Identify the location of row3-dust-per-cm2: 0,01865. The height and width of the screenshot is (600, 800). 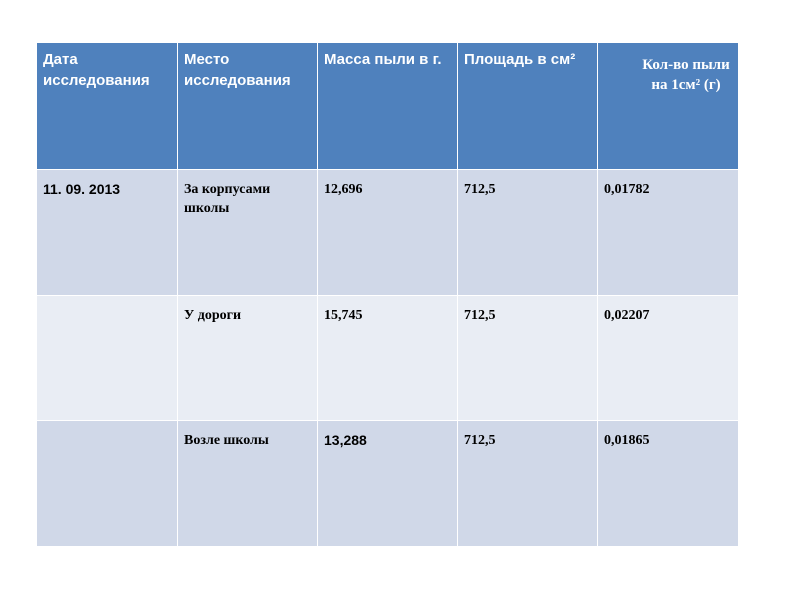
(668, 484).